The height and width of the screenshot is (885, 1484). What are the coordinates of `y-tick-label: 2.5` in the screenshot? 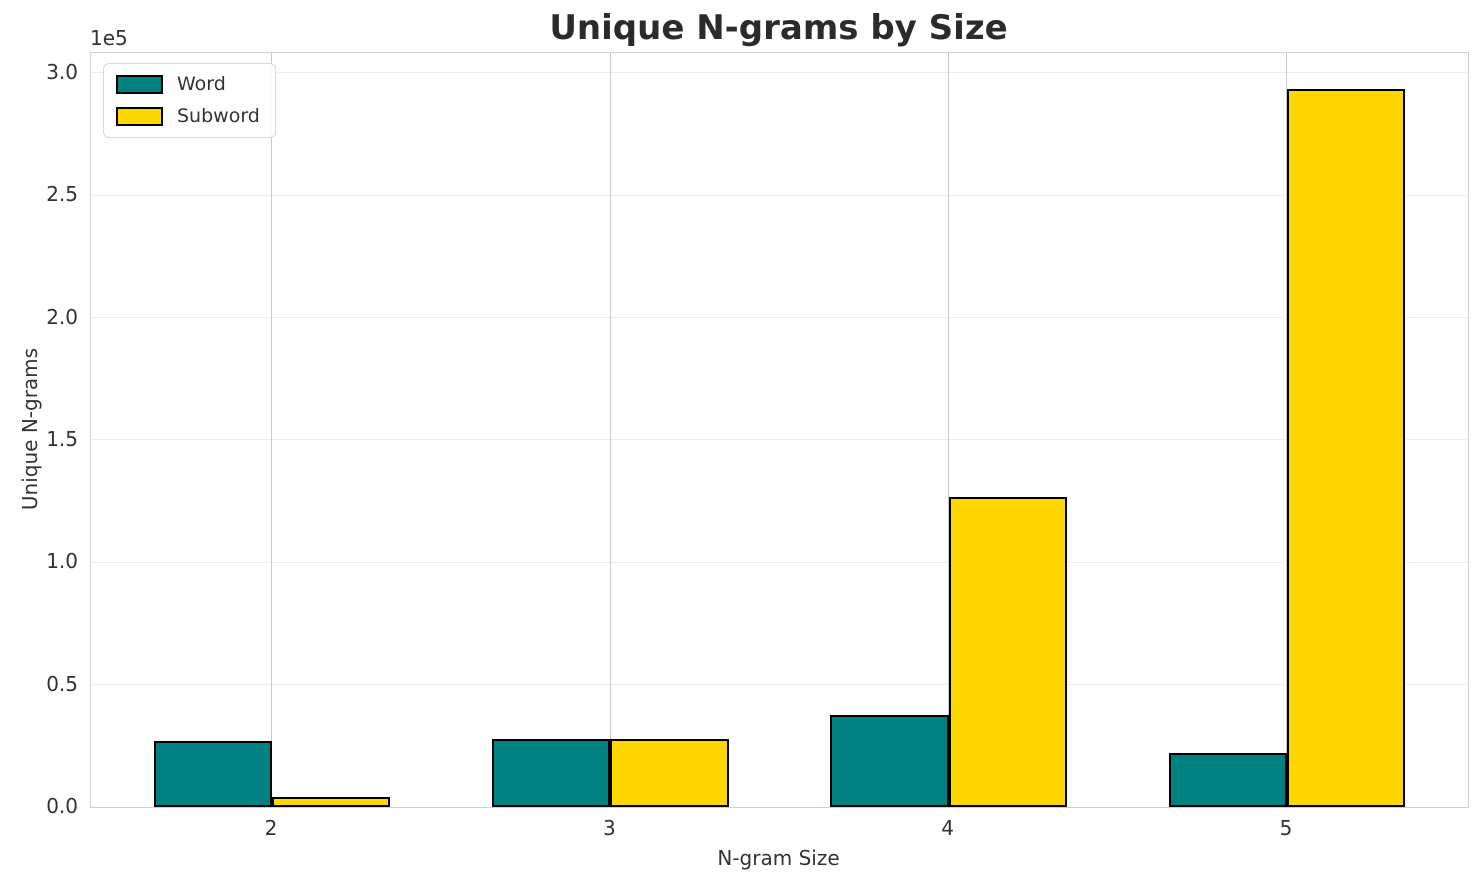 It's located at (62, 194).